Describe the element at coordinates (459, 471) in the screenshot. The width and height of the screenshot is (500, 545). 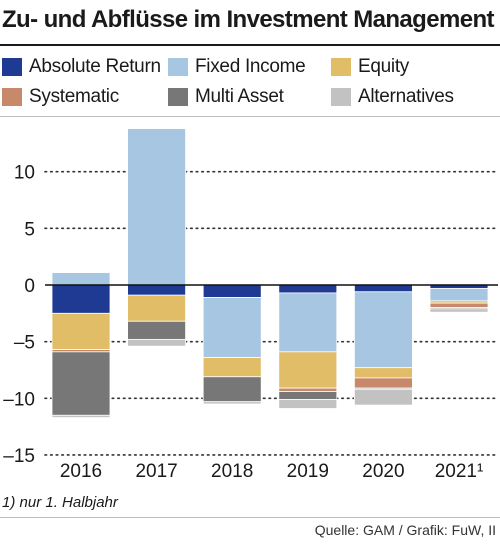
I see `x-tick-label: 2021¹` at that location.